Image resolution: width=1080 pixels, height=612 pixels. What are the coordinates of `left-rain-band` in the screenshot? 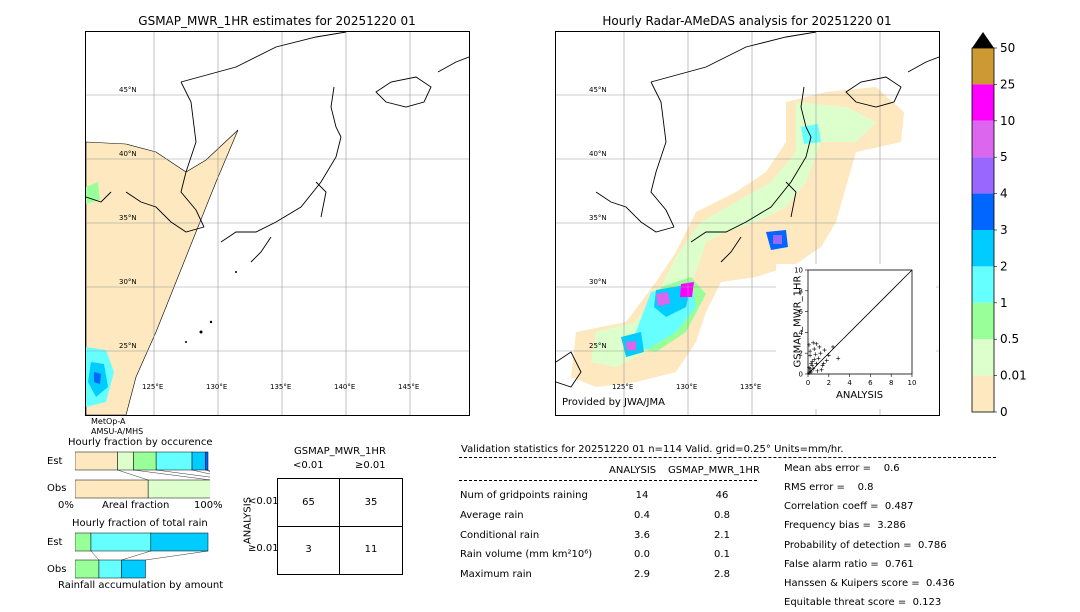 It's located at (162, 272).